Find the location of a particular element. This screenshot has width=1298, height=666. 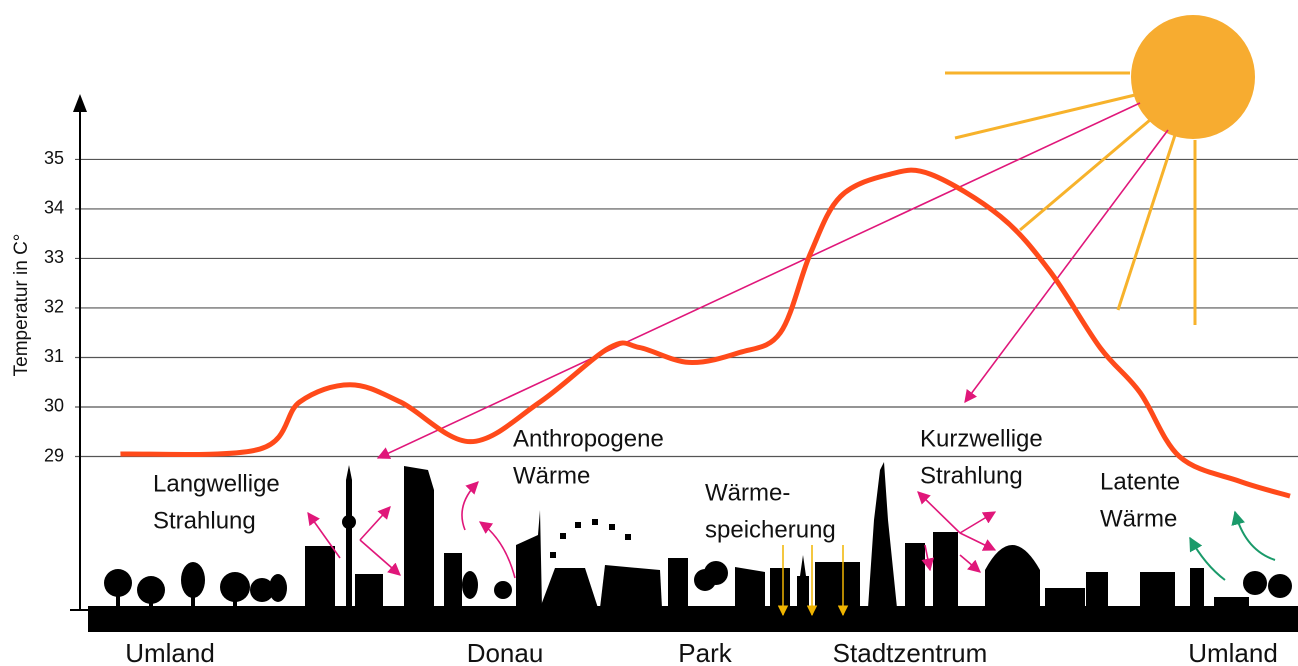

y-tick-label: 35 is located at coordinates (54, 158).